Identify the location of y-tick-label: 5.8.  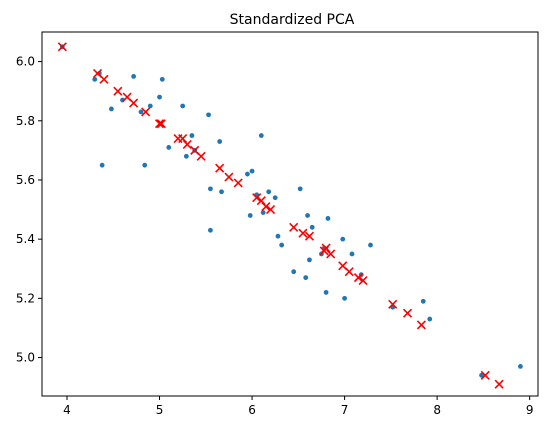
(25, 121).